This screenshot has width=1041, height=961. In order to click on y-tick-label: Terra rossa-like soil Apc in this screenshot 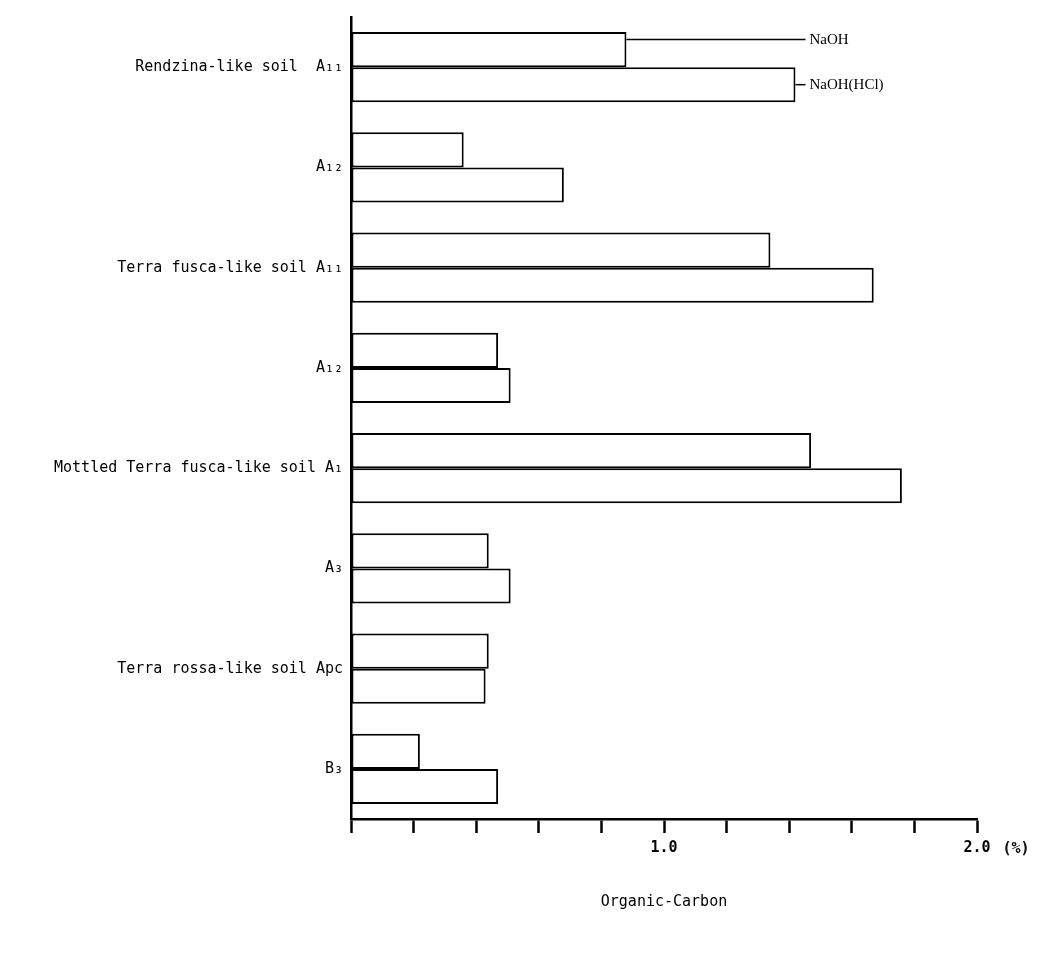, I will do `click(230, 667)`.